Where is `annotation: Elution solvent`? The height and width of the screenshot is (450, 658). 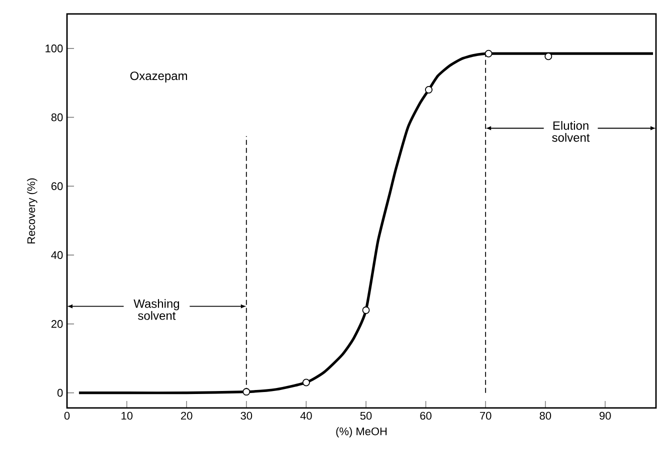
annotation: Elution solvent is located at coordinates (571, 131).